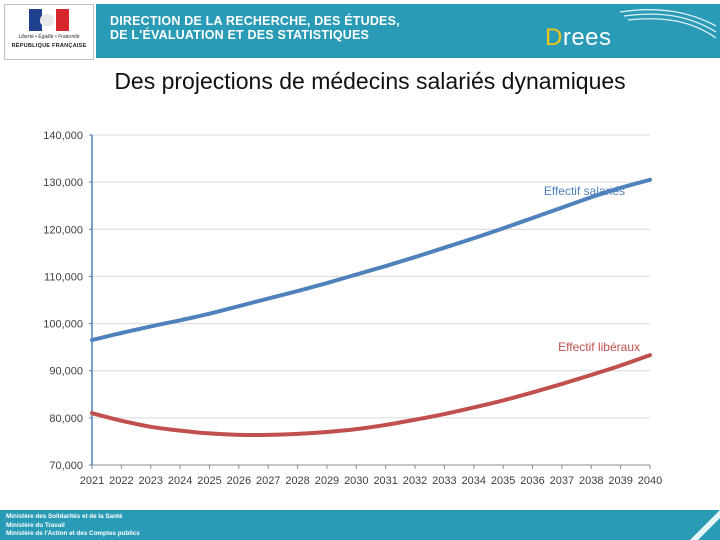 Image resolution: width=720 pixels, height=540 pixels. I want to click on y-tick-label: 100,000, so click(63, 325).